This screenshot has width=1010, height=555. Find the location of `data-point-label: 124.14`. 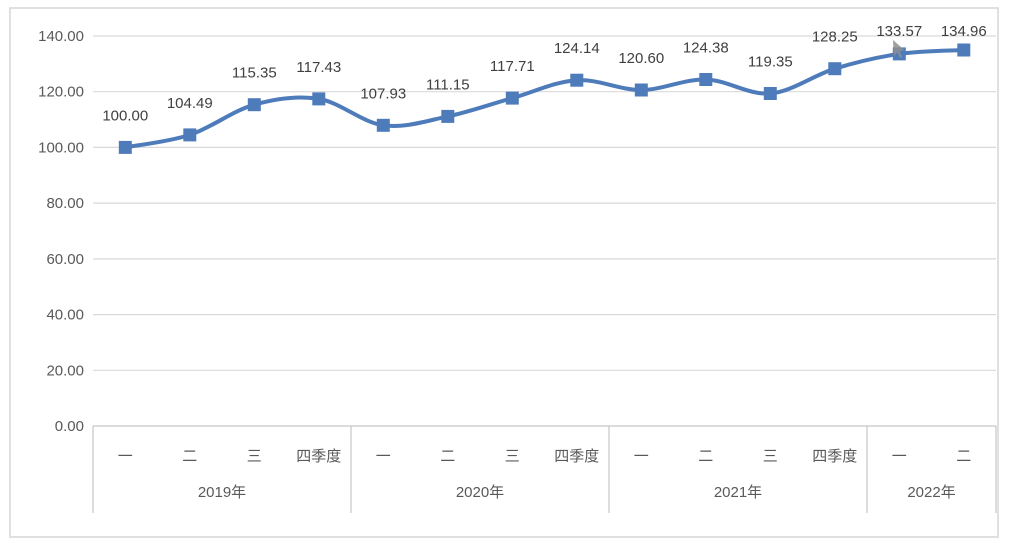

data-point-label: 124.14 is located at coordinates (577, 48).